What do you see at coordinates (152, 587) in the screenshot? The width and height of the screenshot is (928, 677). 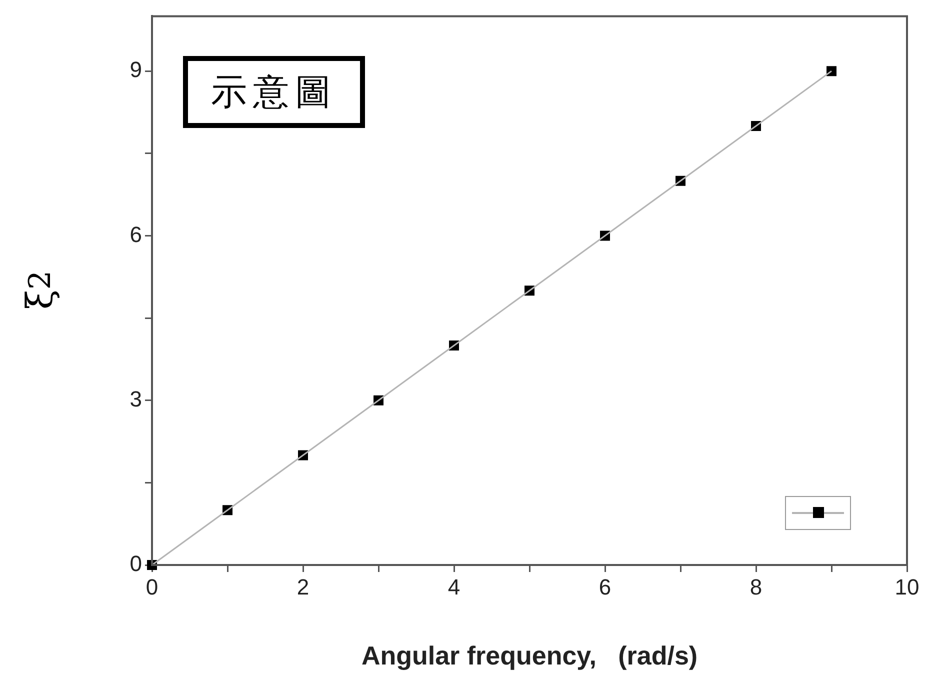 I see `x-tick-label: 0` at bounding box center [152, 587].